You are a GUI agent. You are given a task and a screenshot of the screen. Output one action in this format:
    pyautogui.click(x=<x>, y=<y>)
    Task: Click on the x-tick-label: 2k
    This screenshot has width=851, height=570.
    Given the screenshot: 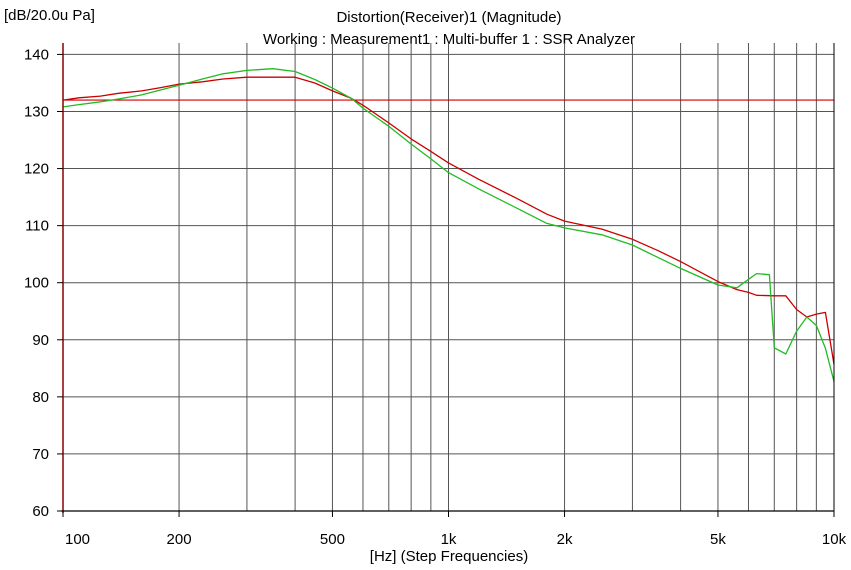 What is the action you would take?
    pyautogui.click(x=565, y=539)
    